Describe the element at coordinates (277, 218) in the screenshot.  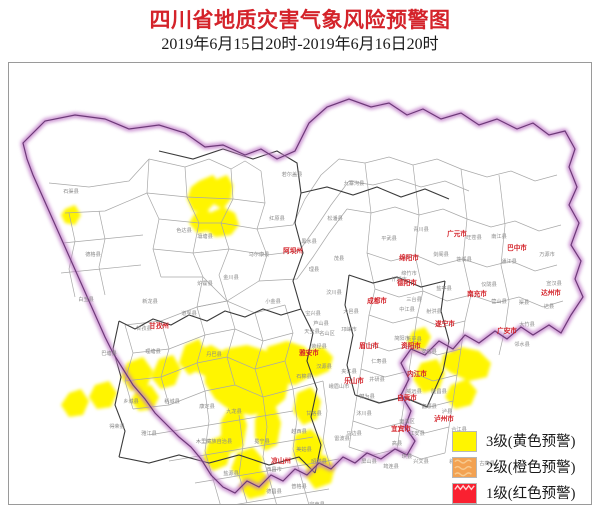
I see `county-label-22: 红原县` at that location.